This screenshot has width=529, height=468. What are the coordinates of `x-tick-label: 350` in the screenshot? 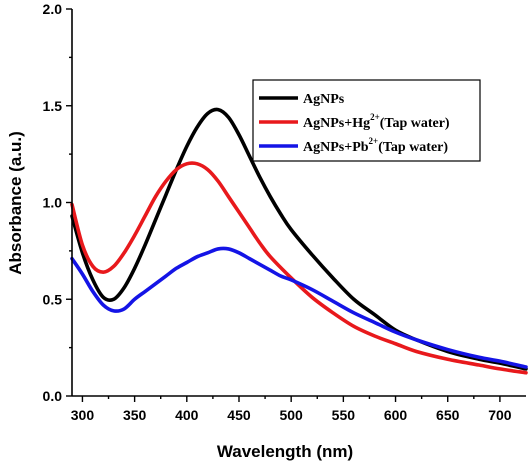 It's located at (135, 415).